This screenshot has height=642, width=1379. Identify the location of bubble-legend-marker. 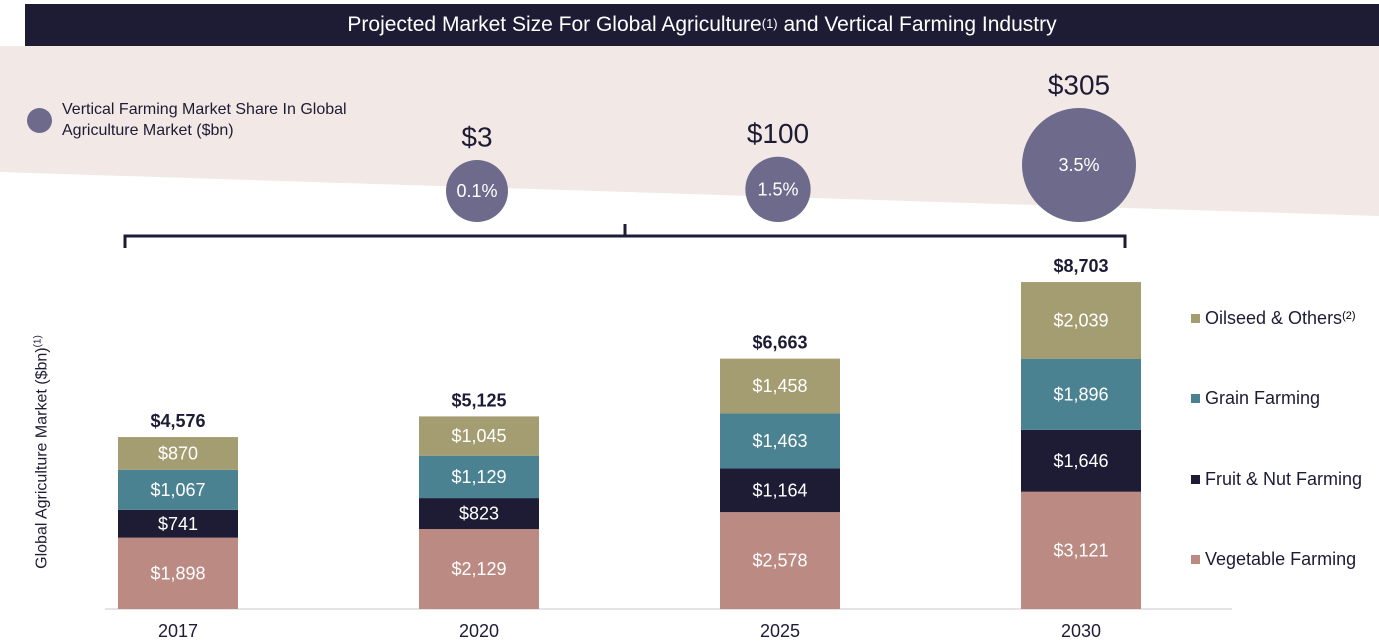
(39, 120).